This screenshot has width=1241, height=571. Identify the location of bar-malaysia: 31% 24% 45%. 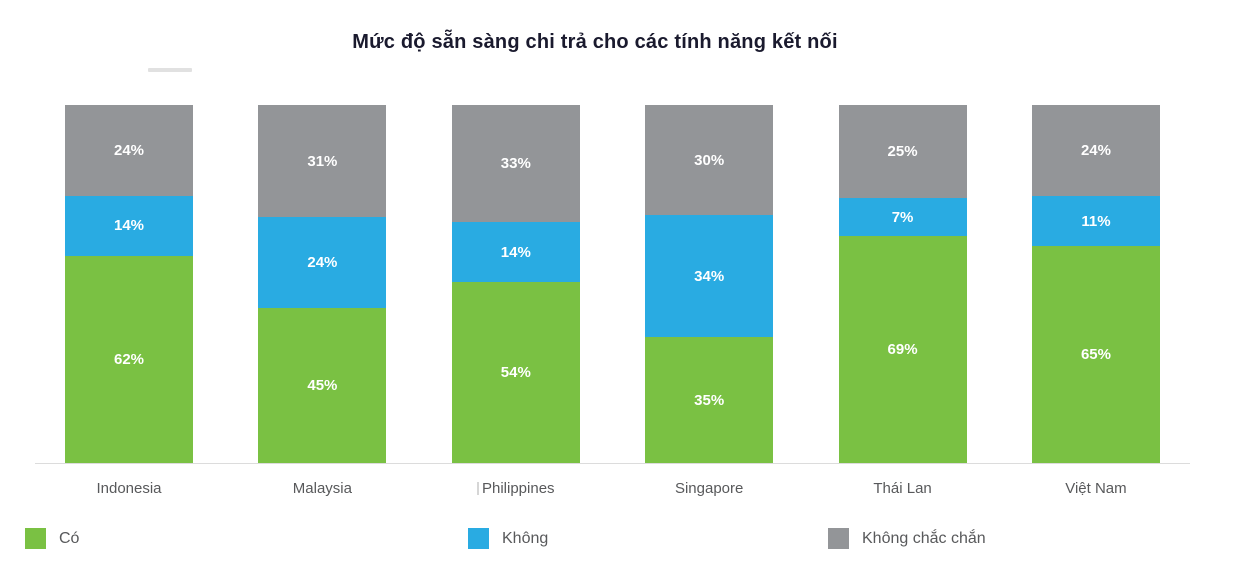
(322, 284).